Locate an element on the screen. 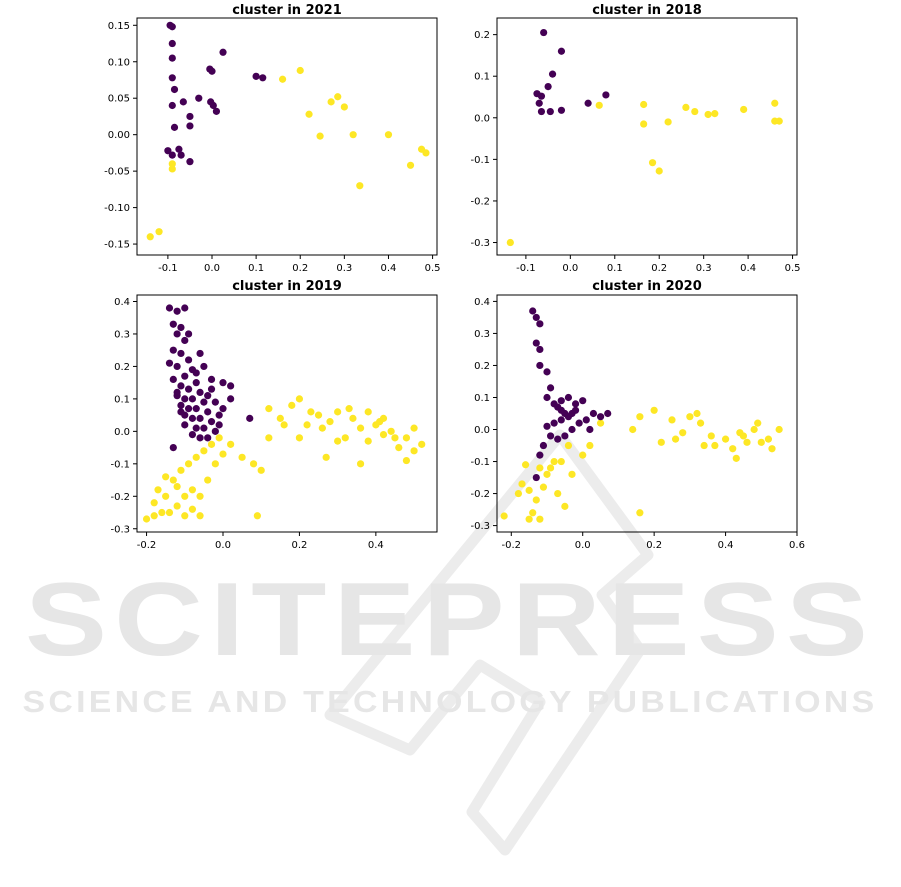 This screenshot has width=901, height=887. x-axis: -0.1 0.0 0.1 0.2 0.3 0.4 0.5 is located at coordinates (299, 264).